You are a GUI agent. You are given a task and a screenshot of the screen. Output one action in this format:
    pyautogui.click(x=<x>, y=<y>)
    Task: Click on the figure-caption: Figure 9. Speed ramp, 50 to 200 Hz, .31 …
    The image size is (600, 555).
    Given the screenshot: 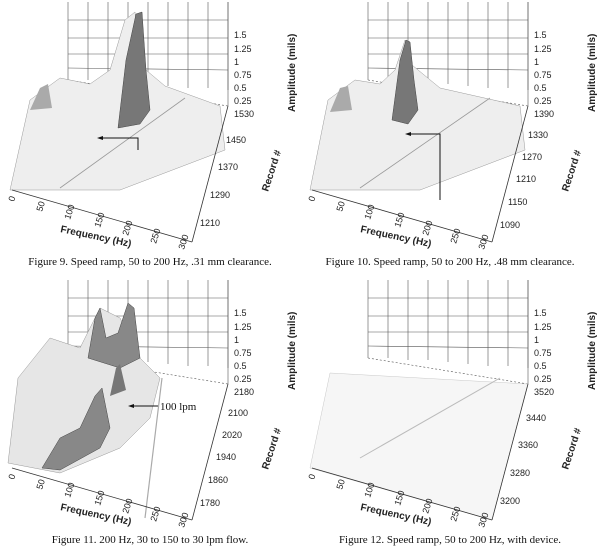 What is the action you would take?
    pyautogui.click(x=150, y=262)
    